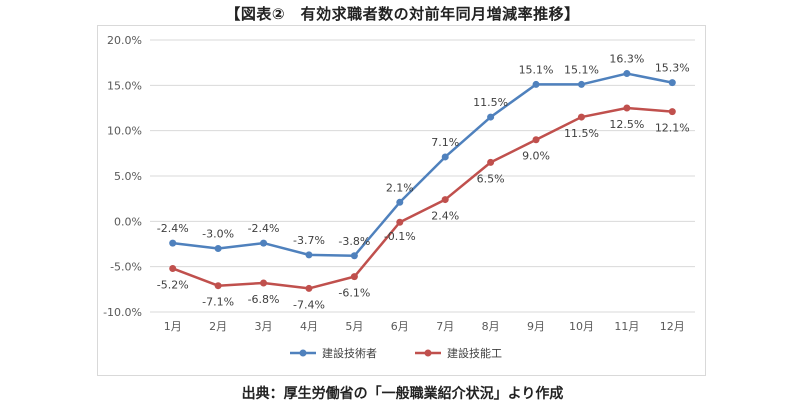 The image size is (805, 409). I want to click on x-tick-label: 4月, so click(309, 326).